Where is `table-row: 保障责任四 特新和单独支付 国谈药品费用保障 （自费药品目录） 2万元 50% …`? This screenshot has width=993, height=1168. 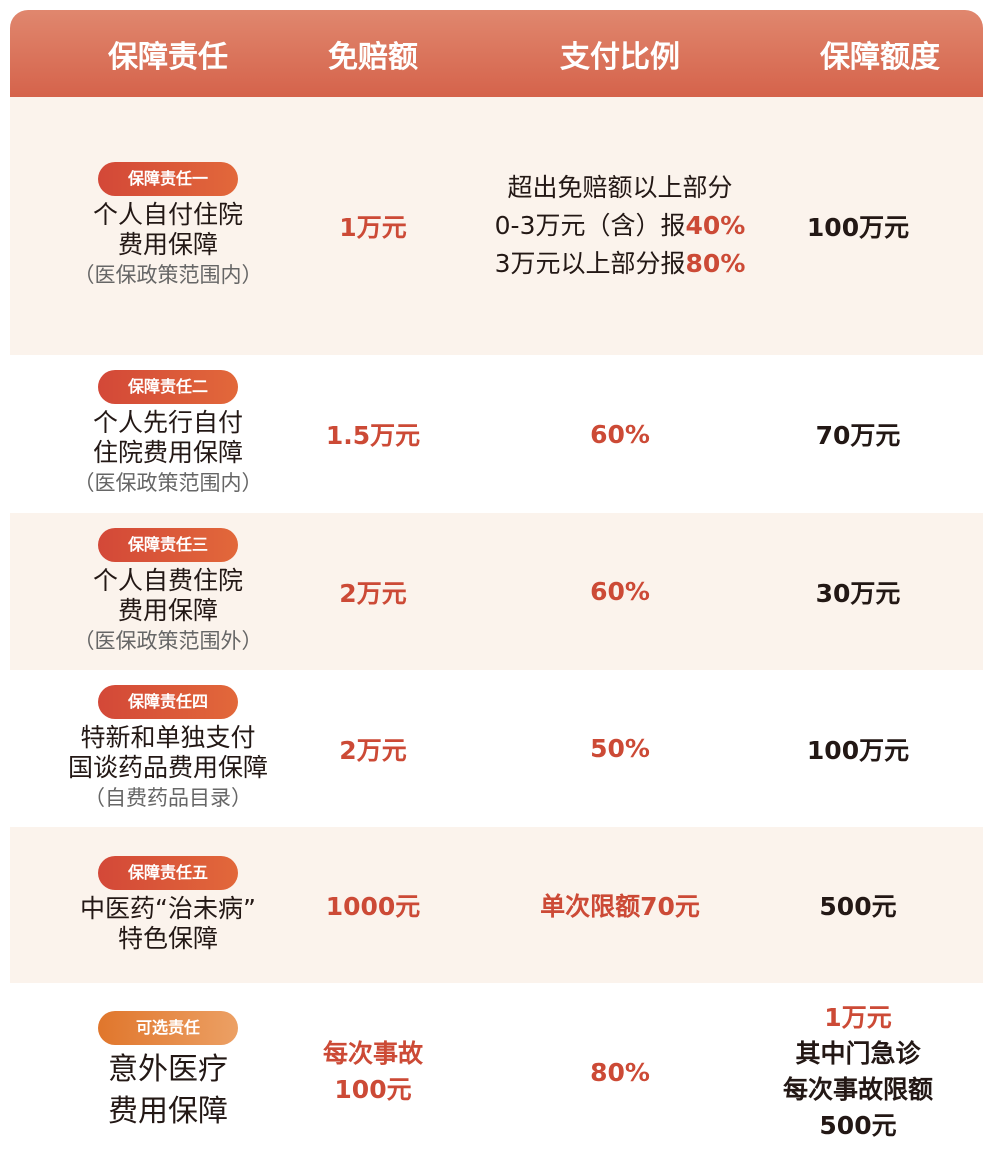
table-row: 保障责任四 特新和单独支付 国谈药品费用保障 （自费药品目录） 2万元 50% … is located at coordinates (496, 748).